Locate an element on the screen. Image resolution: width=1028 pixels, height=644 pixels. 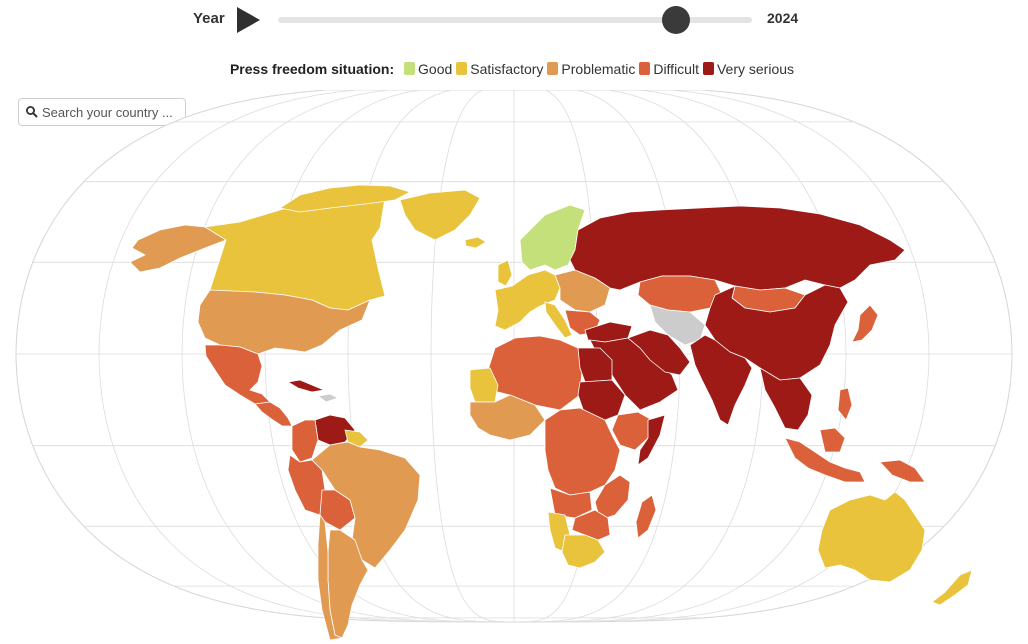
legend-label: Satisfactory is located at coordinates (507, 69).